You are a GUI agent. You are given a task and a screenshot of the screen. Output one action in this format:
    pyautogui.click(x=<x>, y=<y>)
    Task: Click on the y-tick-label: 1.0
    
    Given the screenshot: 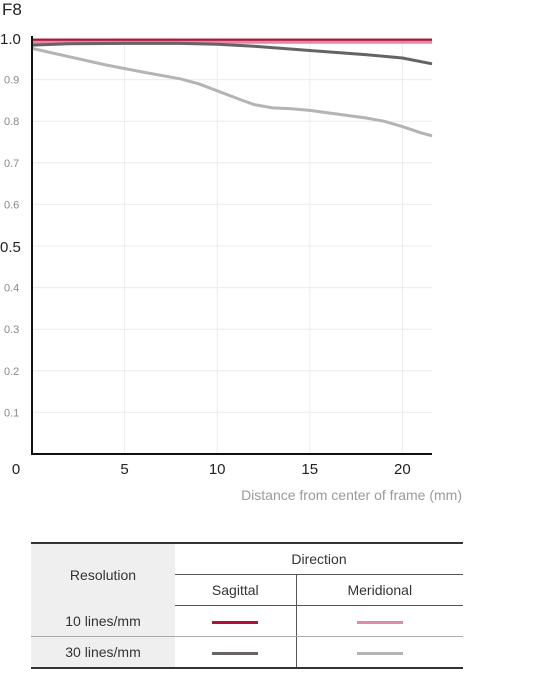 What is the action you would take?
    pyautogui.click(x=10, y=39)
    